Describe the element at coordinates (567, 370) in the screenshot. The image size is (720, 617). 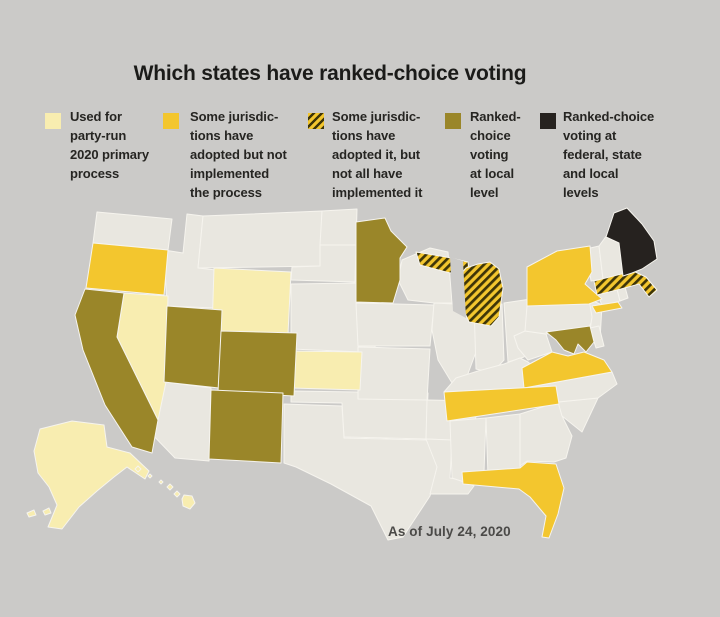
I see `state-virginia` at that location.